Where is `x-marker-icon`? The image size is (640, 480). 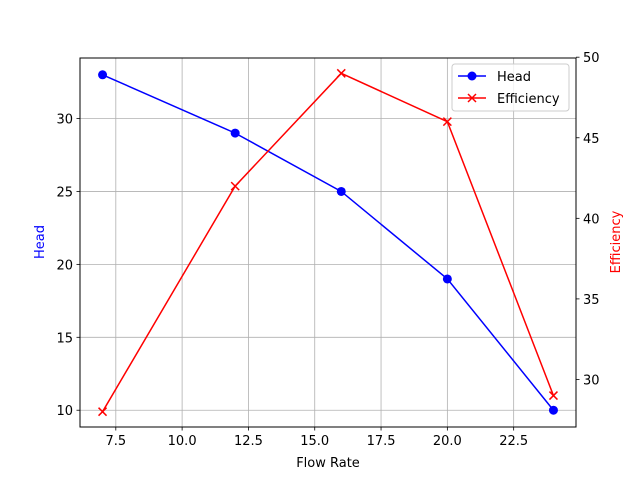
x-marker-icon is located at coordinates (472, 98).